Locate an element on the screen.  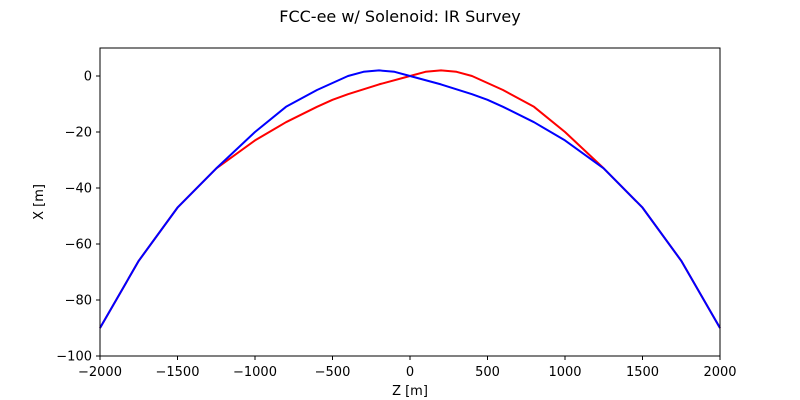
x-axis-title: Z [m] is located at coordinates (410, 391).